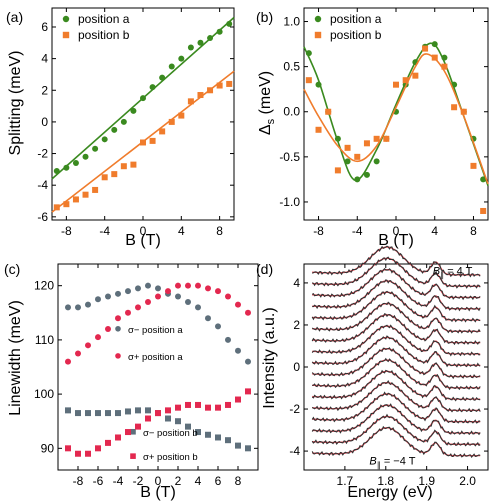 The height and width of the screenshot is (504, 504). I want to click on panel-d-ylabel: Intensity (a.u.), so click(269, 357).